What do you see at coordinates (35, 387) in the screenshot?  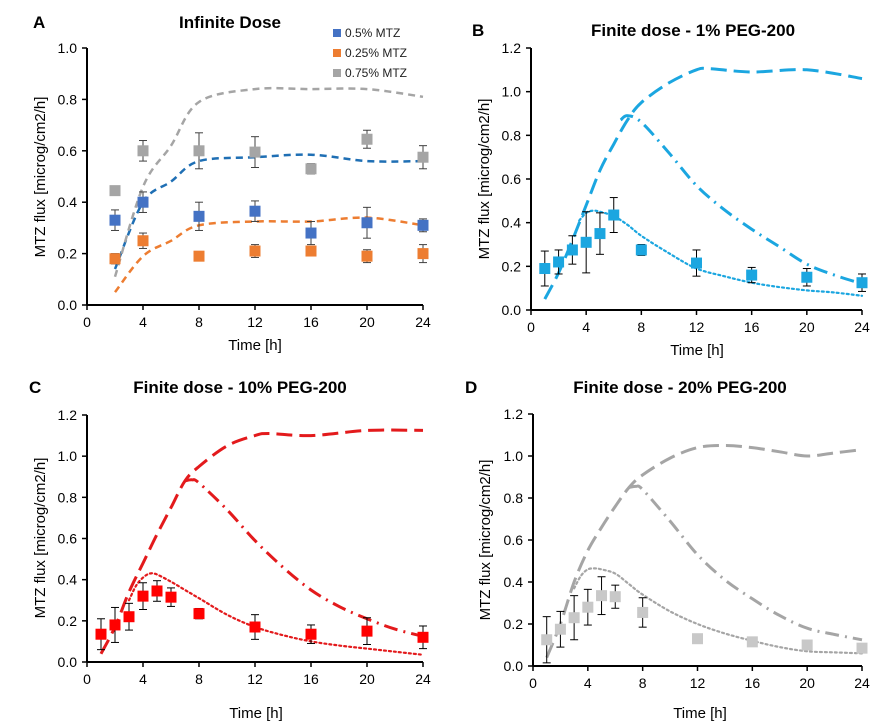 I see `panel-letter: C` at bounding box center [35, 387].